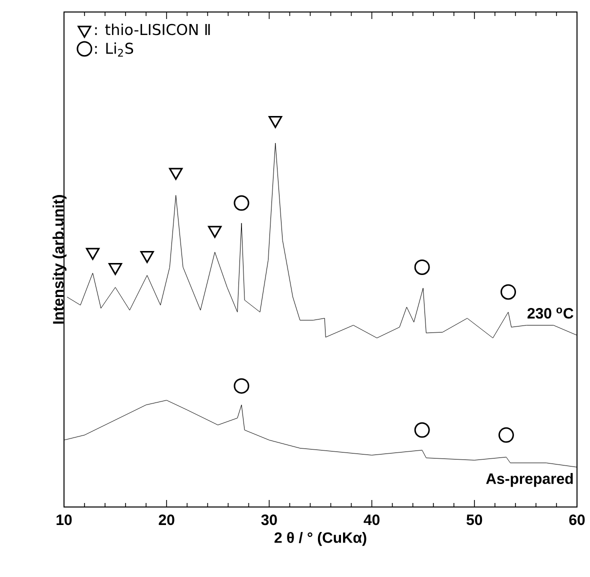  Describe the element at coordinates (59, 259) in the screenshot. I see `y-axis-title: Intensity (arb.unit)` at that location.